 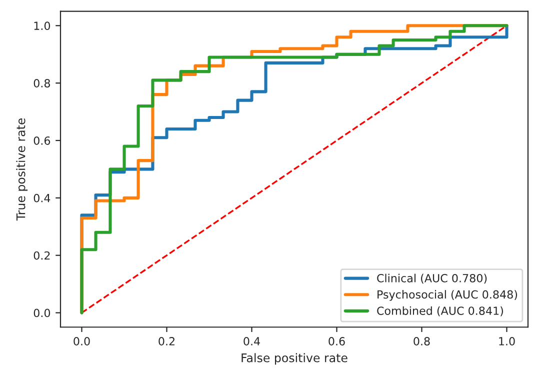 What do you see at coordinates (42, 198) in the screenshot?
I see `y-tick-label: 0.4` at bounding box center [42, 198].